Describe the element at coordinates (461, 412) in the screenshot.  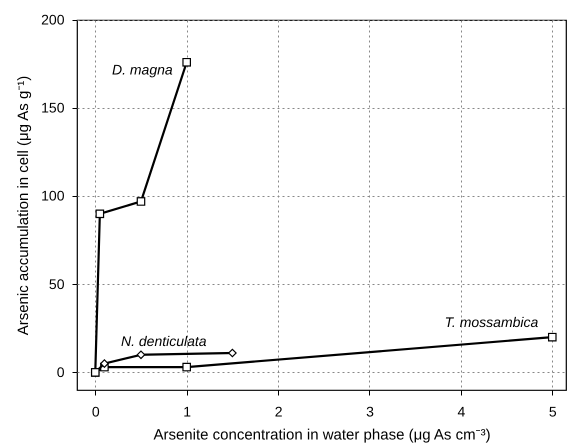
I see `x-tick-label: 4` at that location.